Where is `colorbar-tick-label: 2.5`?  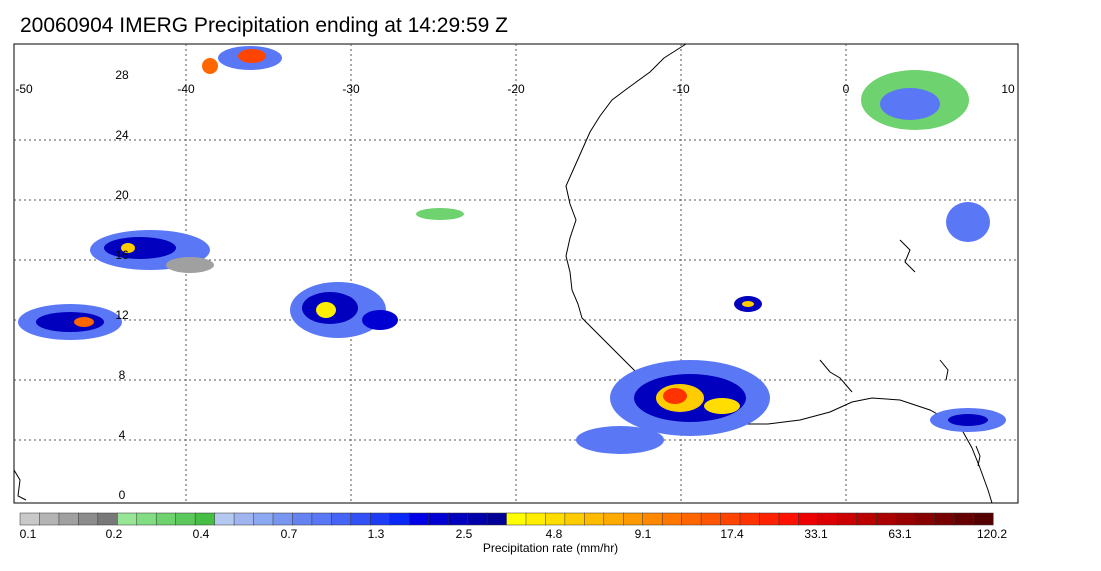 colorbar-tick-label: 2.5 is located at coordinates (464, 534).